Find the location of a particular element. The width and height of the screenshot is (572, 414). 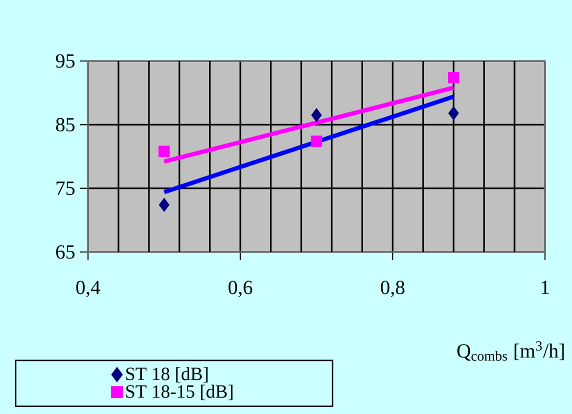

y-tick-label: 75 is located at coordinates (65, 188).